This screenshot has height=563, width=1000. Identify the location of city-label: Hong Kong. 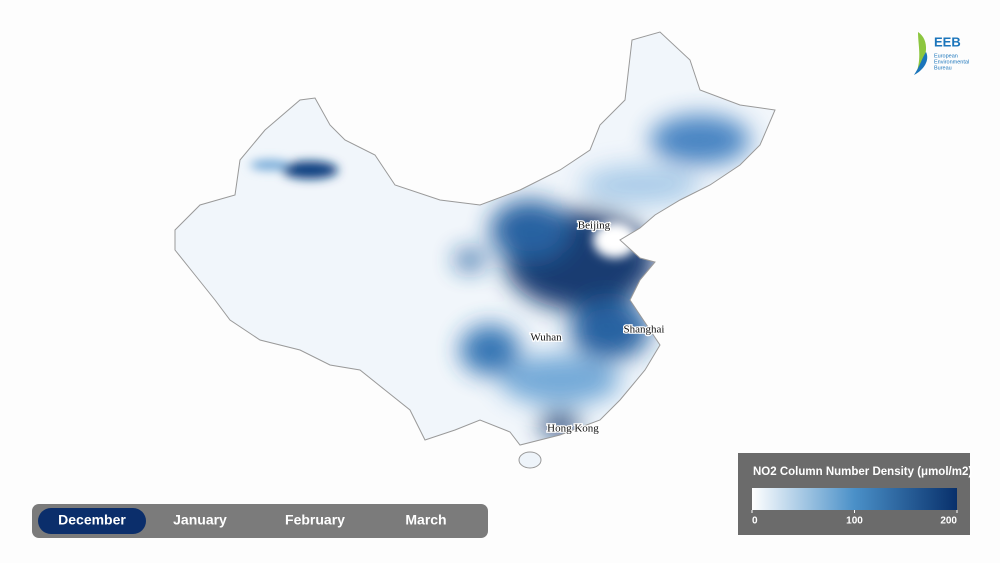
(573, 429).